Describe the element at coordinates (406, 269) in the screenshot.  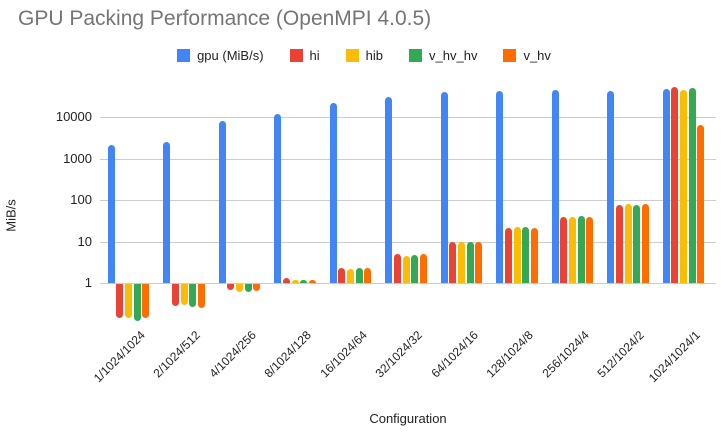
I see `bar-hib-32/1024/32` at that location.